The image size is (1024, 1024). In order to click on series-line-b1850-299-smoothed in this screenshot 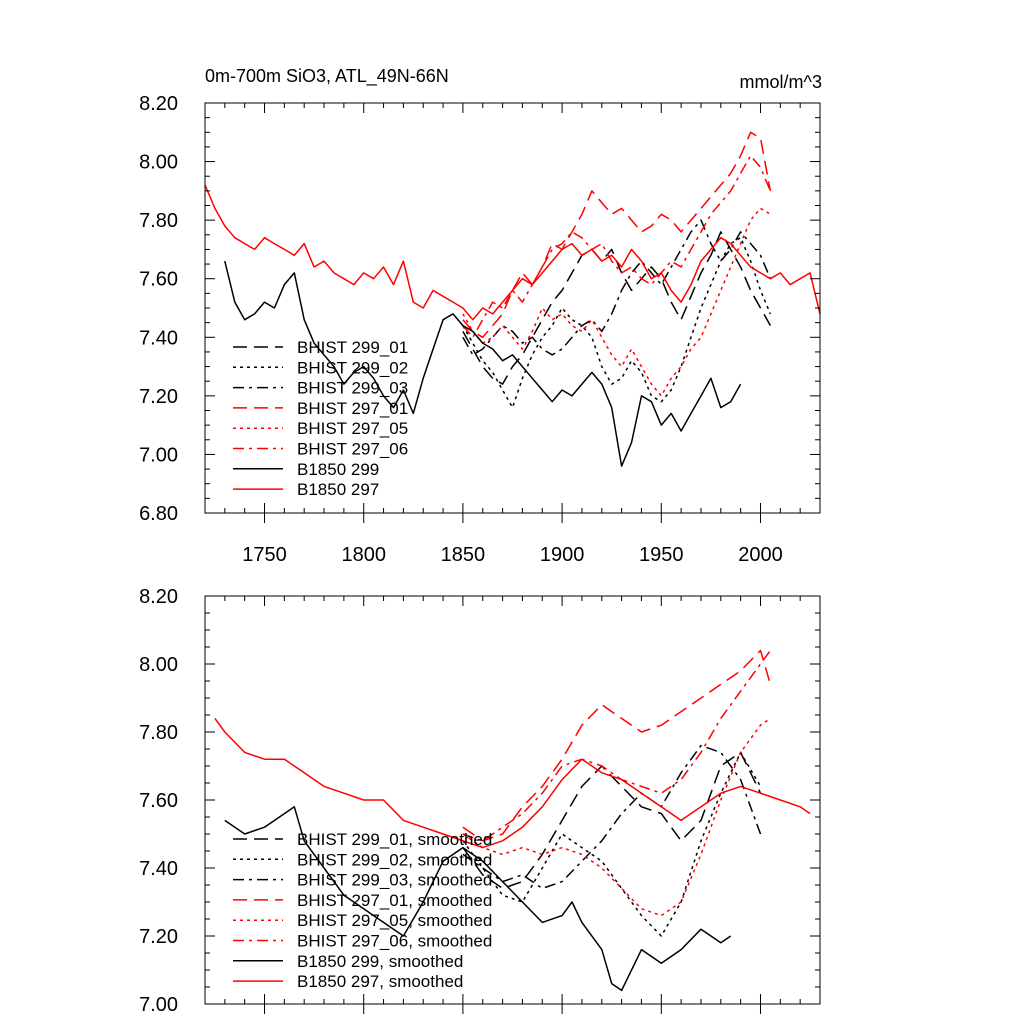, I will do `click(478, 899)`.